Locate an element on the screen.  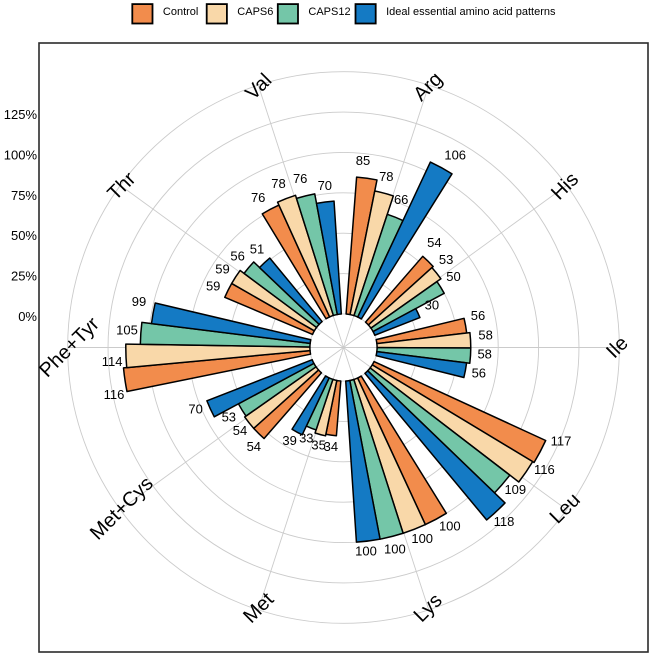
svg-text: 66 is located at coordinates (401, 199).